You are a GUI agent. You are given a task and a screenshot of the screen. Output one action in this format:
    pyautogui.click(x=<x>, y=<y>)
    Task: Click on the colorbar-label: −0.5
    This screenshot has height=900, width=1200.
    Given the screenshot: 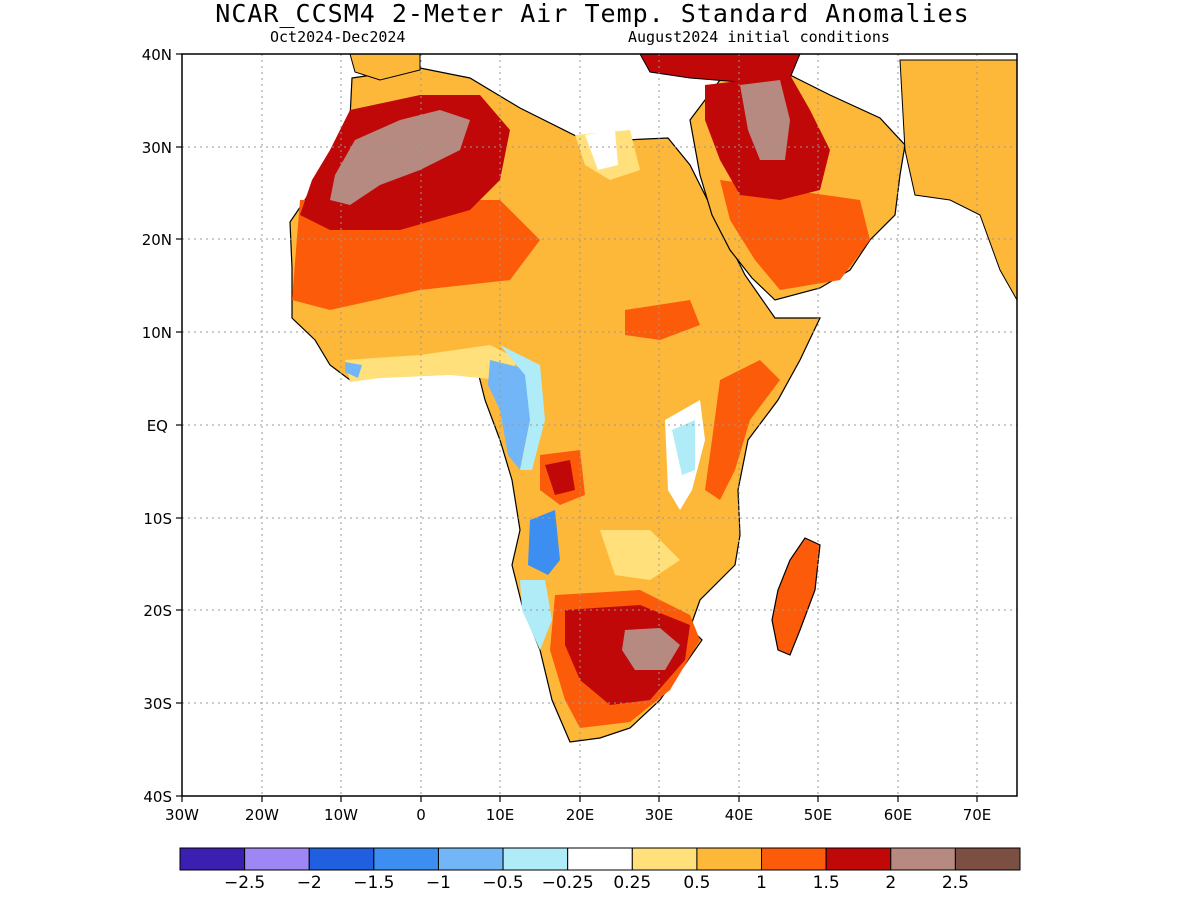 What is the action you would take?
    pyautogui.click(x=502, y=883)
    